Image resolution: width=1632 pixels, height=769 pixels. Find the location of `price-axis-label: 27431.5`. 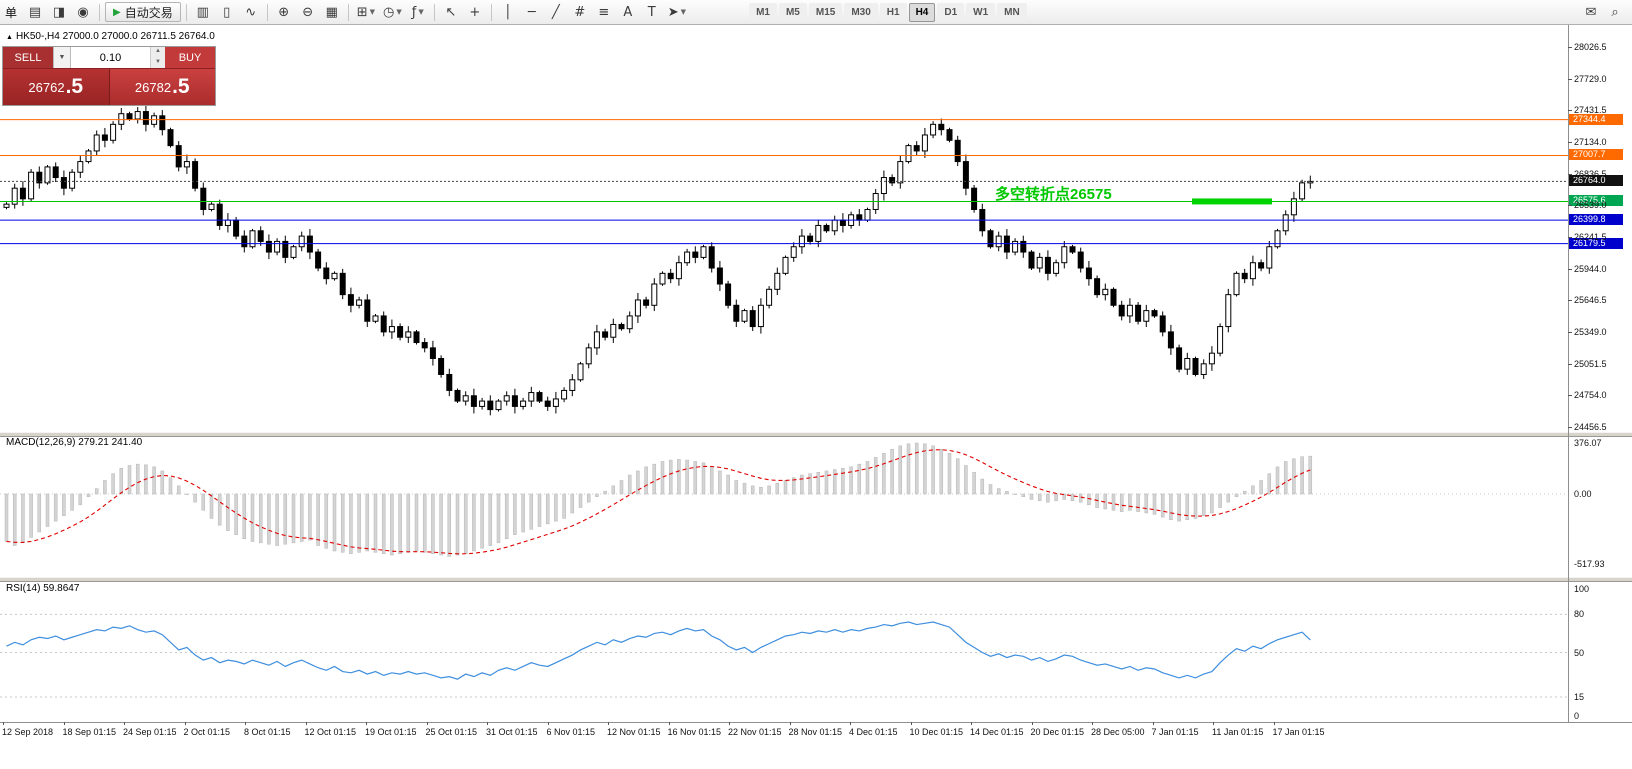

price-axis-label: 27431.5 is located at coordinates (1590, 110).